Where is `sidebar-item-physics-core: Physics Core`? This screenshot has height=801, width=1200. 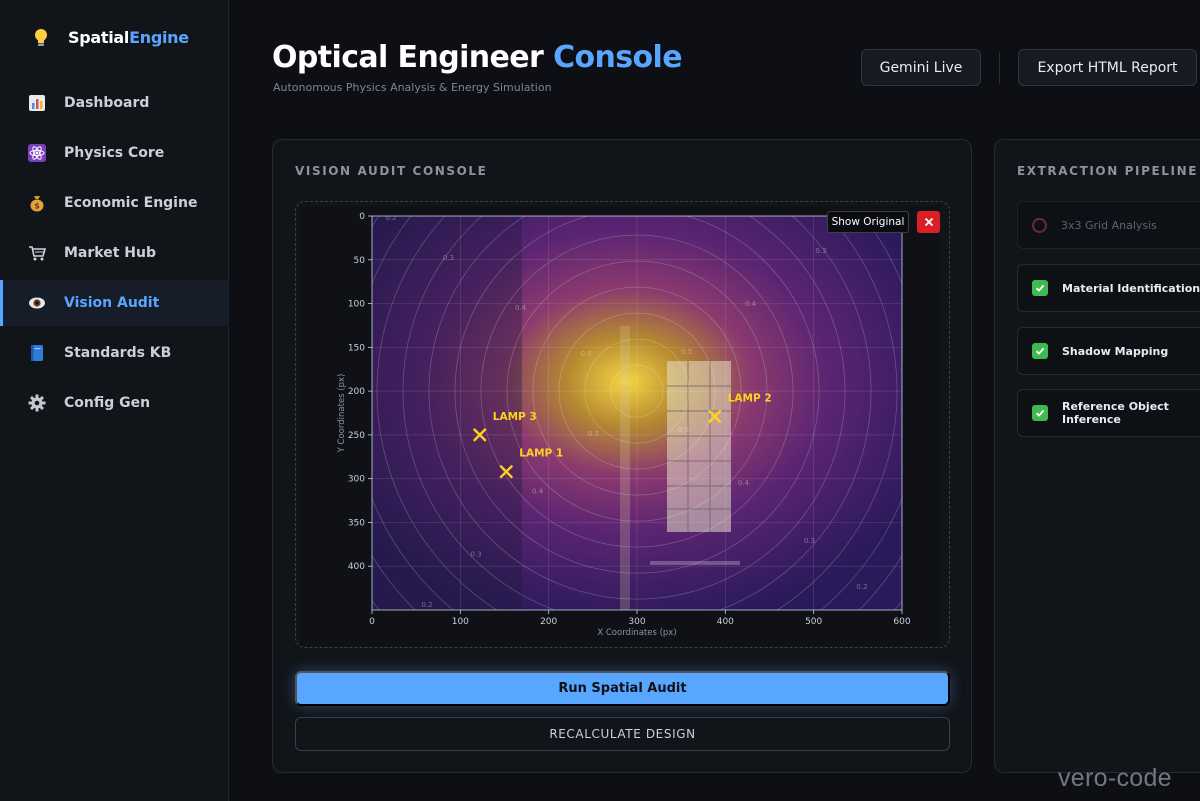
sidebar-item-physics-core: Physics Core is located at coordinates (114, 153).